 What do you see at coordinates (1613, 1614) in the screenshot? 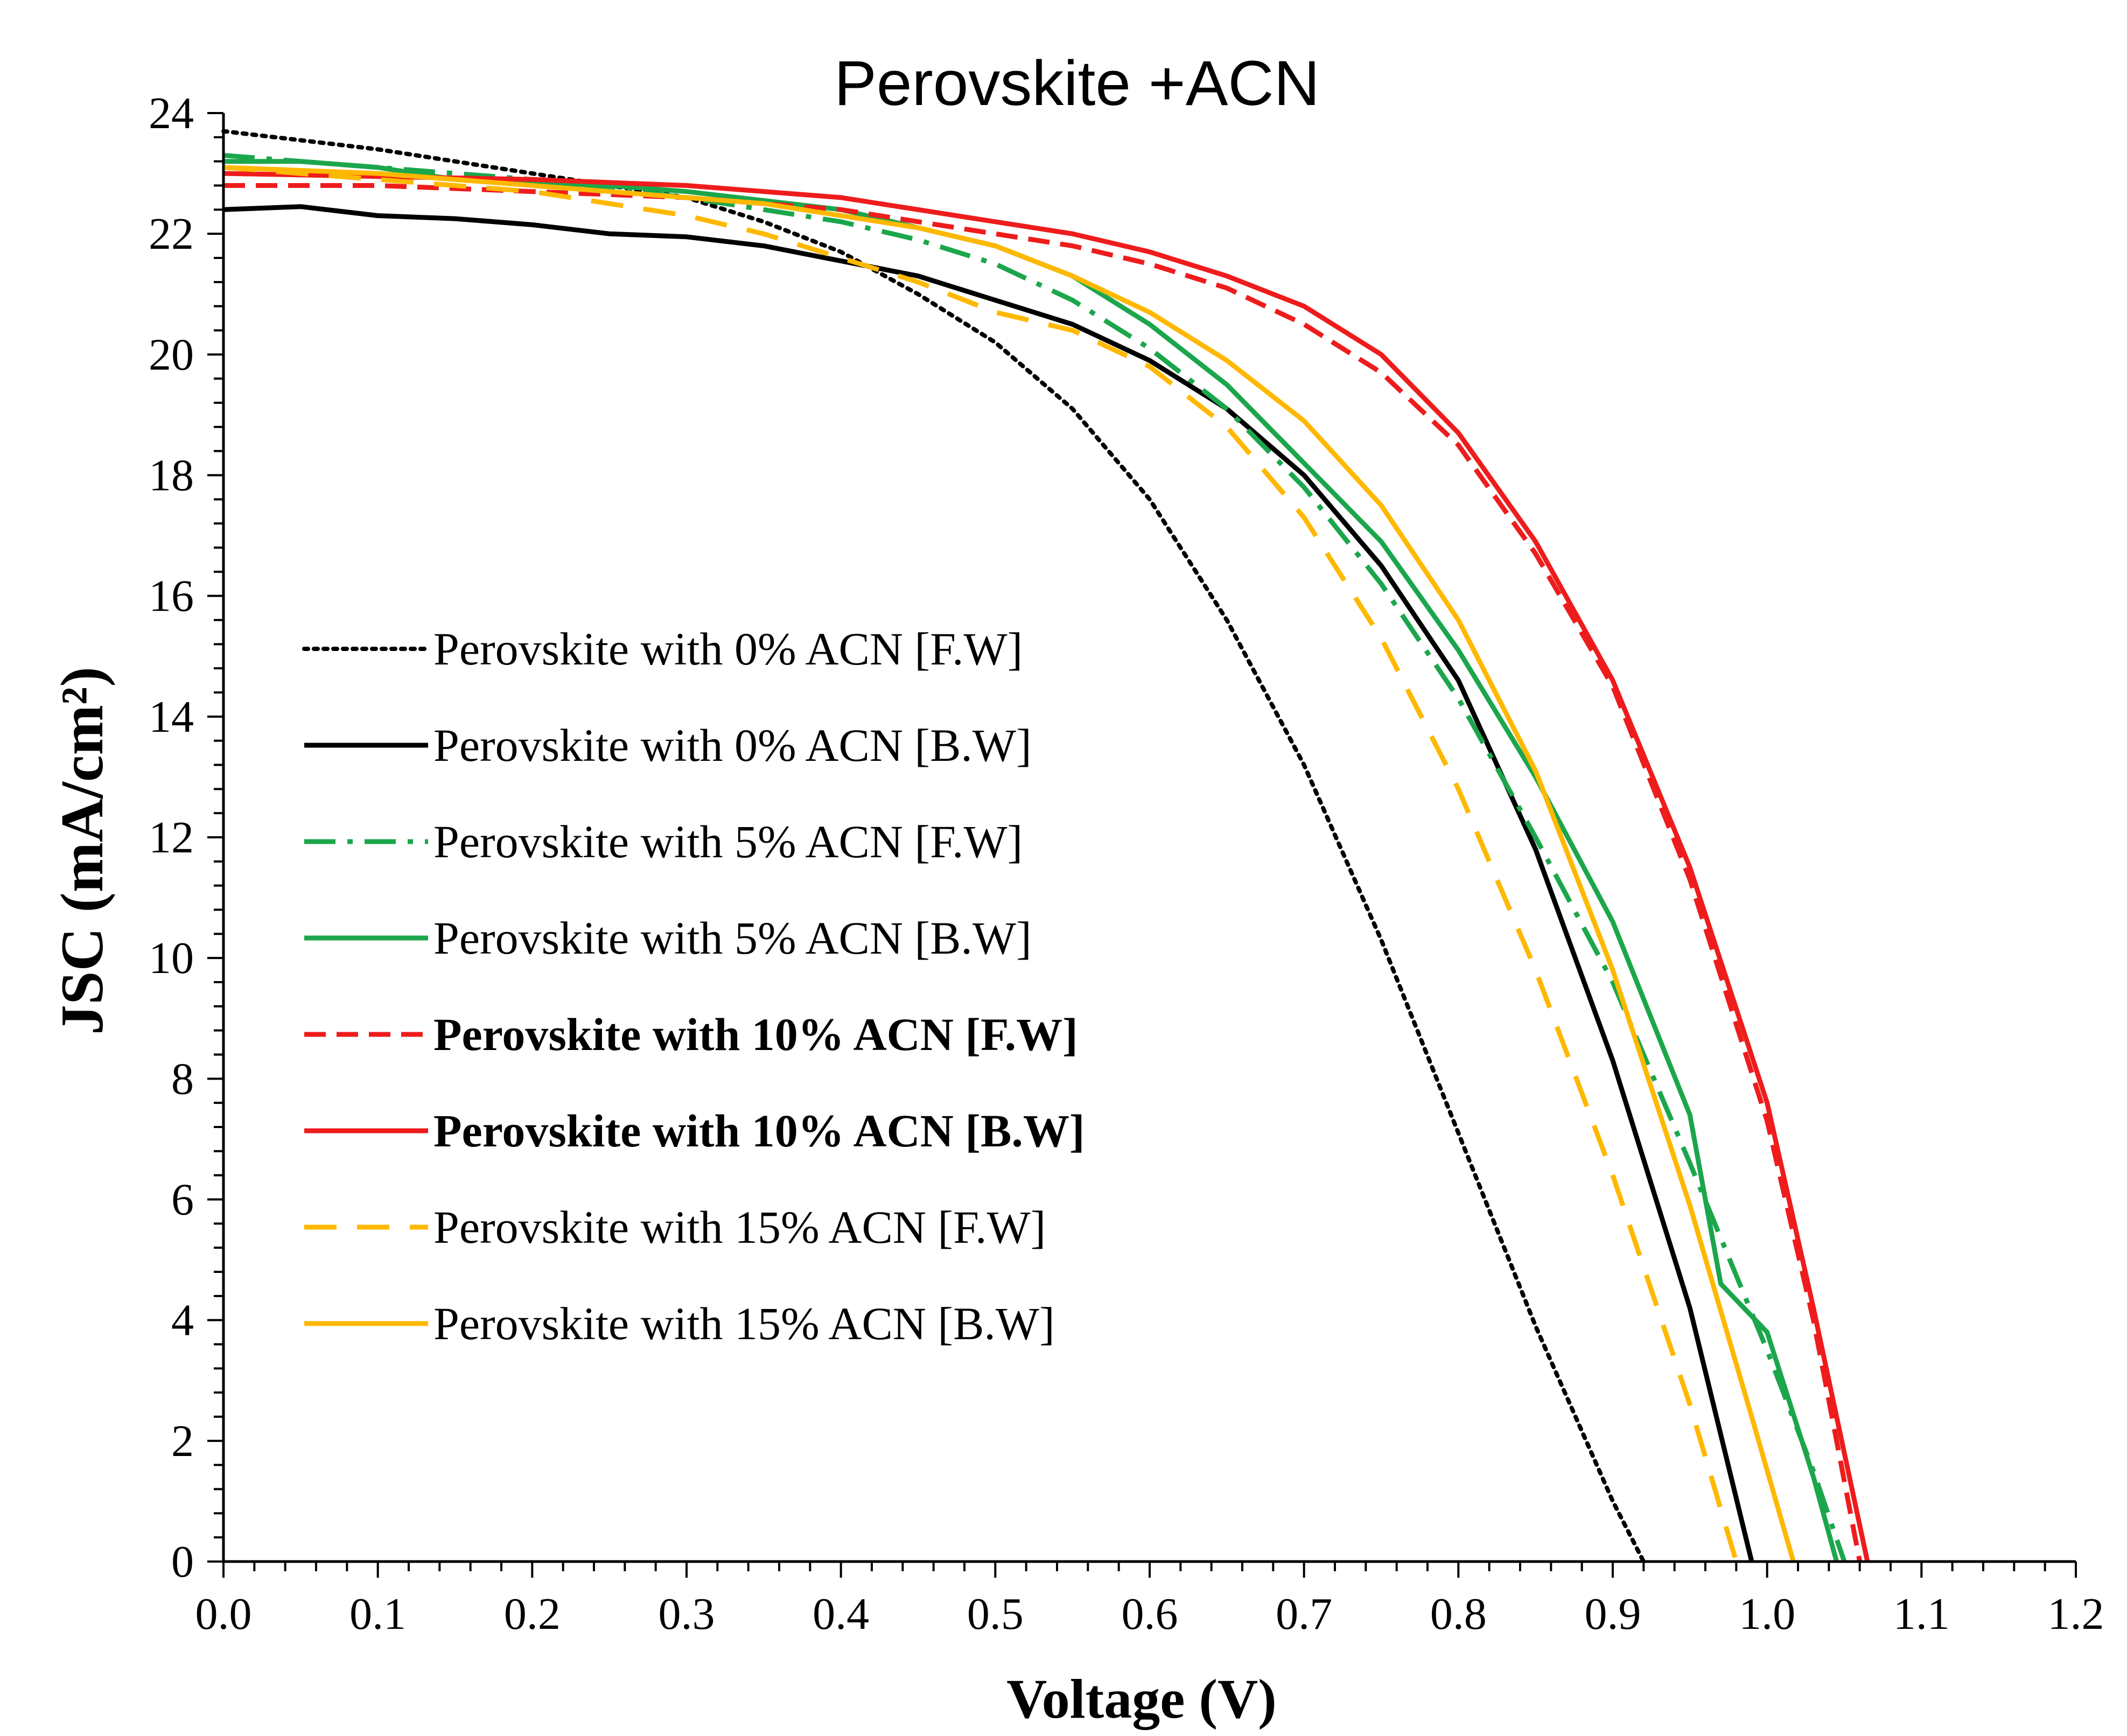
I see `x-tick-label: 0.9` at bounding box center [1613, 1614].